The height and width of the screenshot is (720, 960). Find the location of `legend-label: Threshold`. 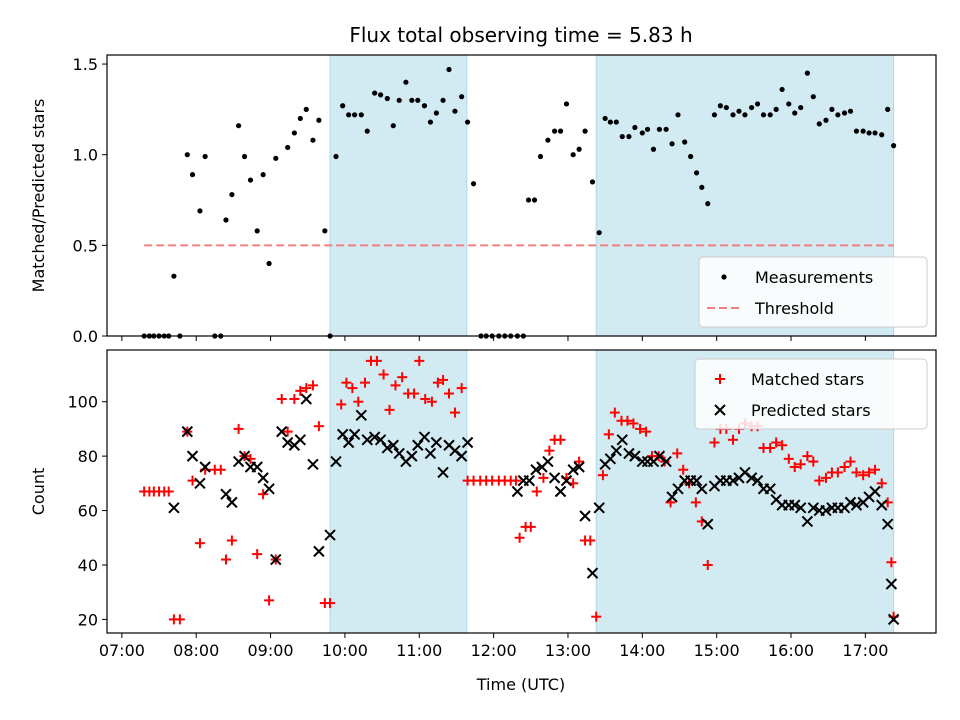

legend-label: Threshold is located at coordinates (794, 308).